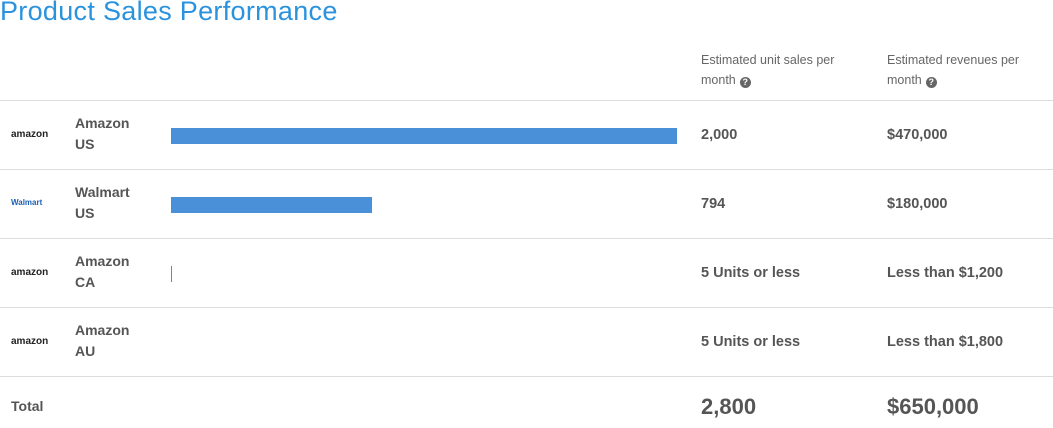  I want to click on unit-sales: 794, so click(713, 203).